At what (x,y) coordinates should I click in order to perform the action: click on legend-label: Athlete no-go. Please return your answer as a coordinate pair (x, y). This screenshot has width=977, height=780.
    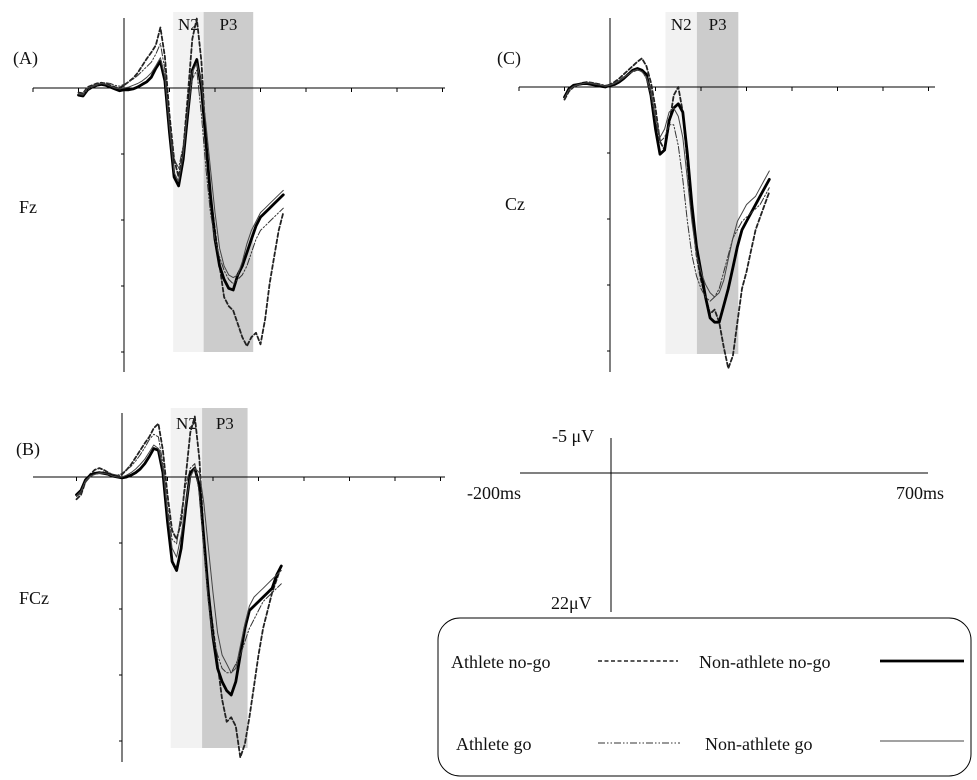
    Looking at the image, I should click on (500, 662).